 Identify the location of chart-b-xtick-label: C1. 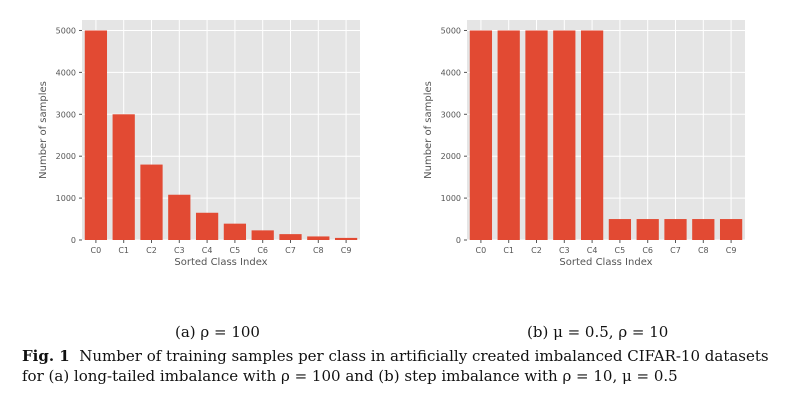
(508, 250).